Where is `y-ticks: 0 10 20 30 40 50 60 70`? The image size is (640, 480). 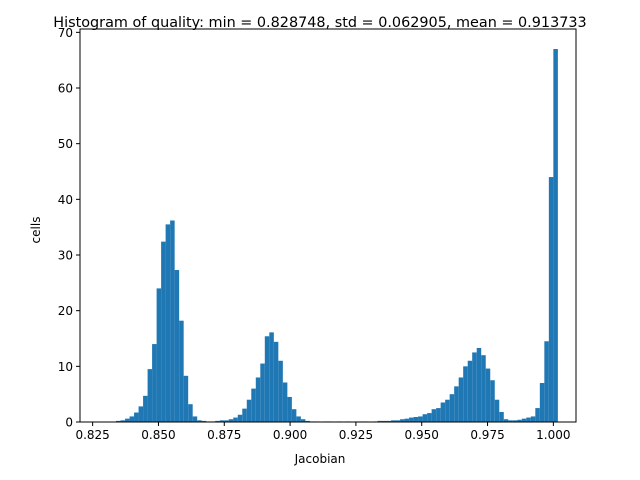
y-ticks: 0 10 20 30 40 50 60 70 is located at coordinates (69, 228).